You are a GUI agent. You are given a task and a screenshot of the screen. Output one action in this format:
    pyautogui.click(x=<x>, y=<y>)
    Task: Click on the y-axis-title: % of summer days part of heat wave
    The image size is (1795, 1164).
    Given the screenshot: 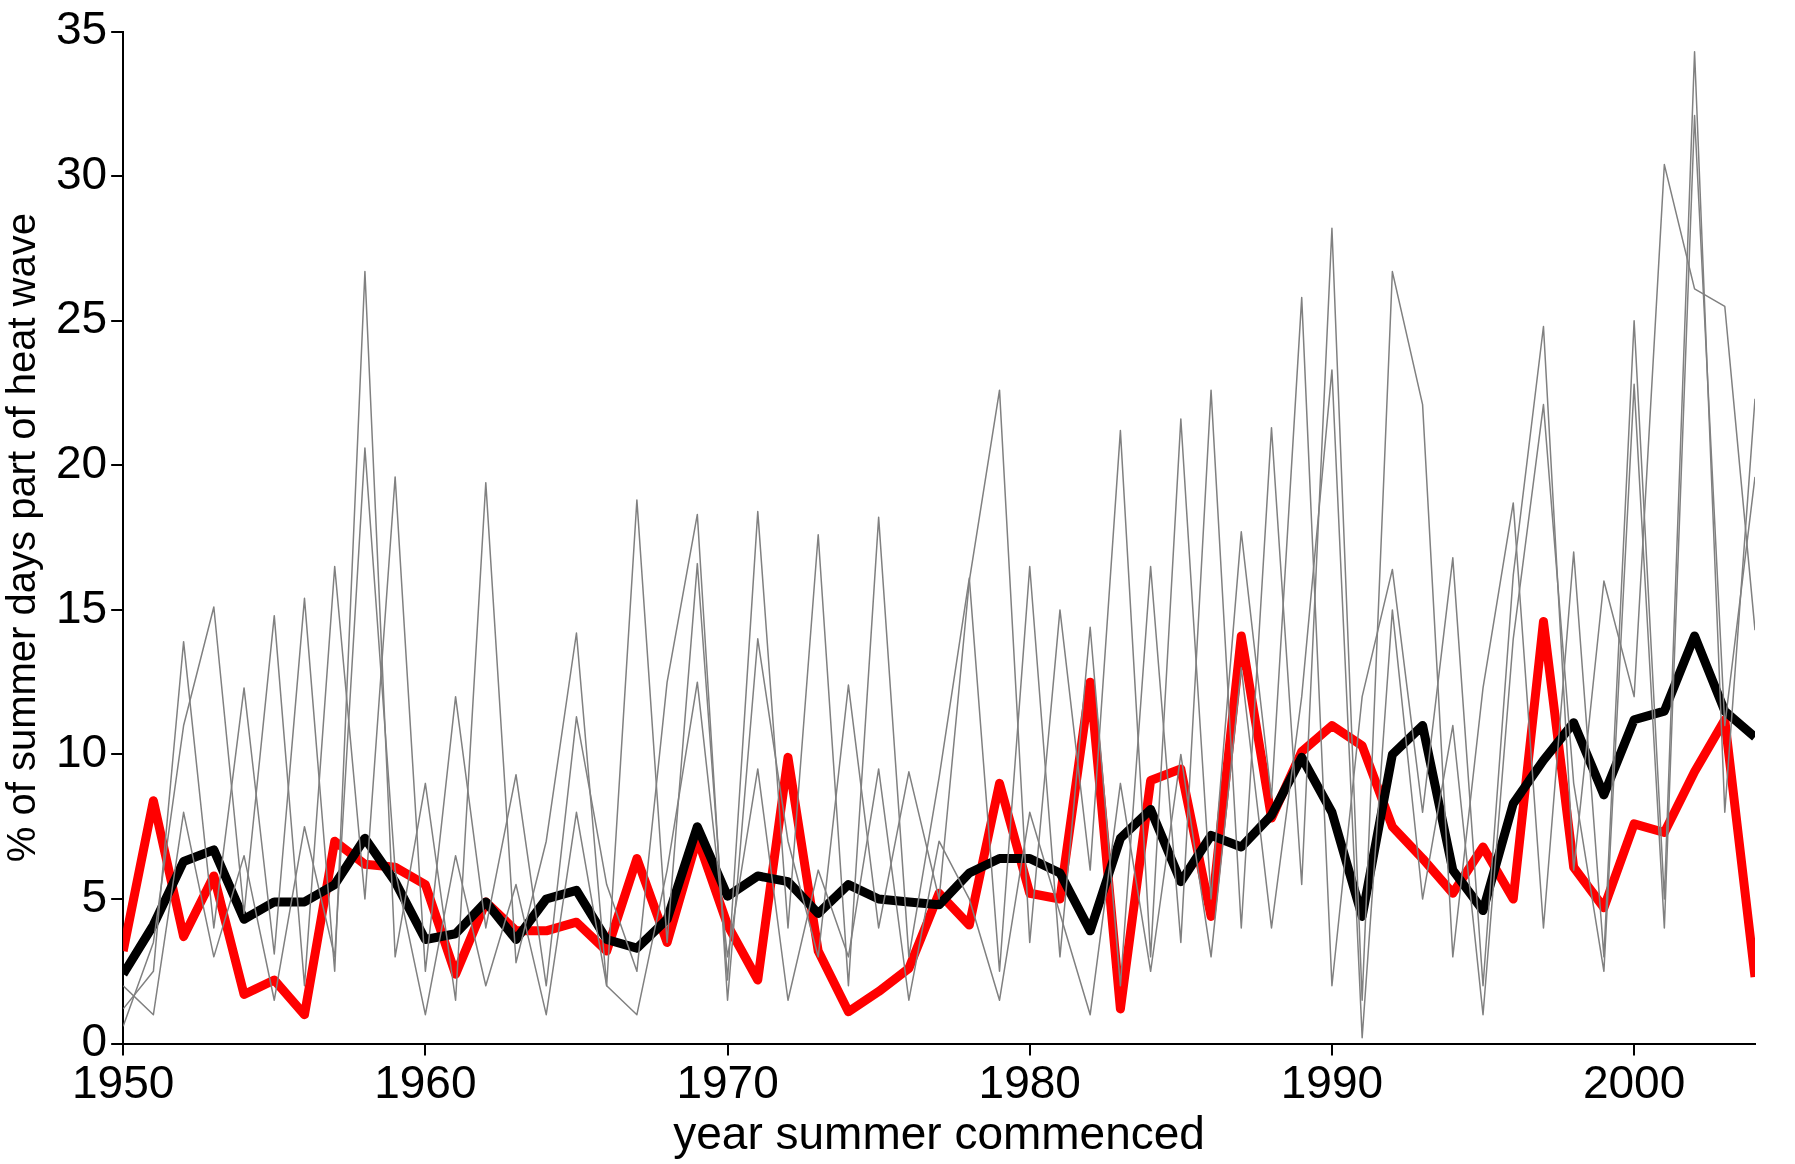 What is the action you would take?
    pyautogui.click(x=22, y=538)
    